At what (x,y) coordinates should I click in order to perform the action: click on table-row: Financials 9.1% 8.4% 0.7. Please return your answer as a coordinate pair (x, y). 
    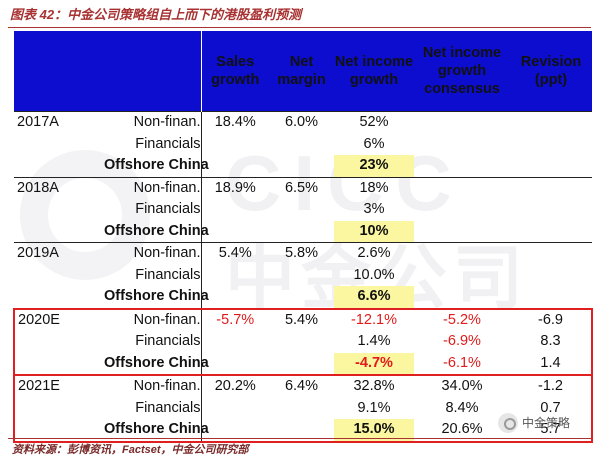
    Looking at the image, I should click on (303, 408).